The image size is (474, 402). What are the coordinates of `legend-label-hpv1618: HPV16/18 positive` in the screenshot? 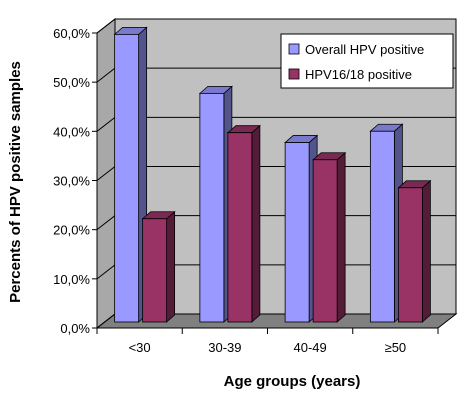 It's located at (358, 74).